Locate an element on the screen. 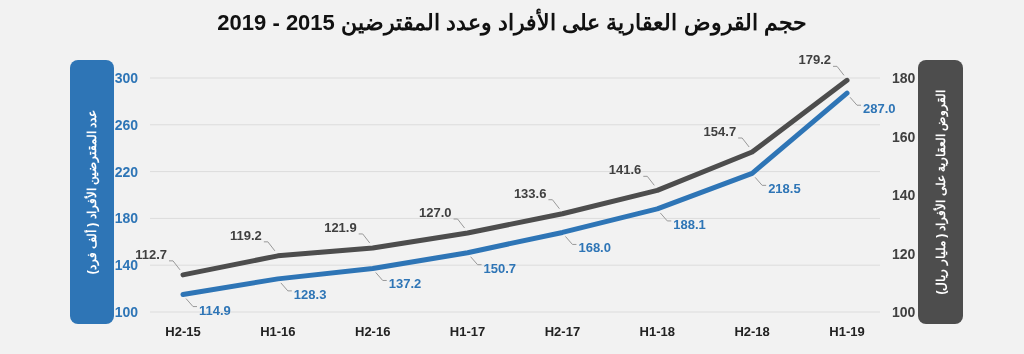 The height and width of the screenshot is (354, 1024). y-tick-label: 180 is located at coordinates (126, 218).